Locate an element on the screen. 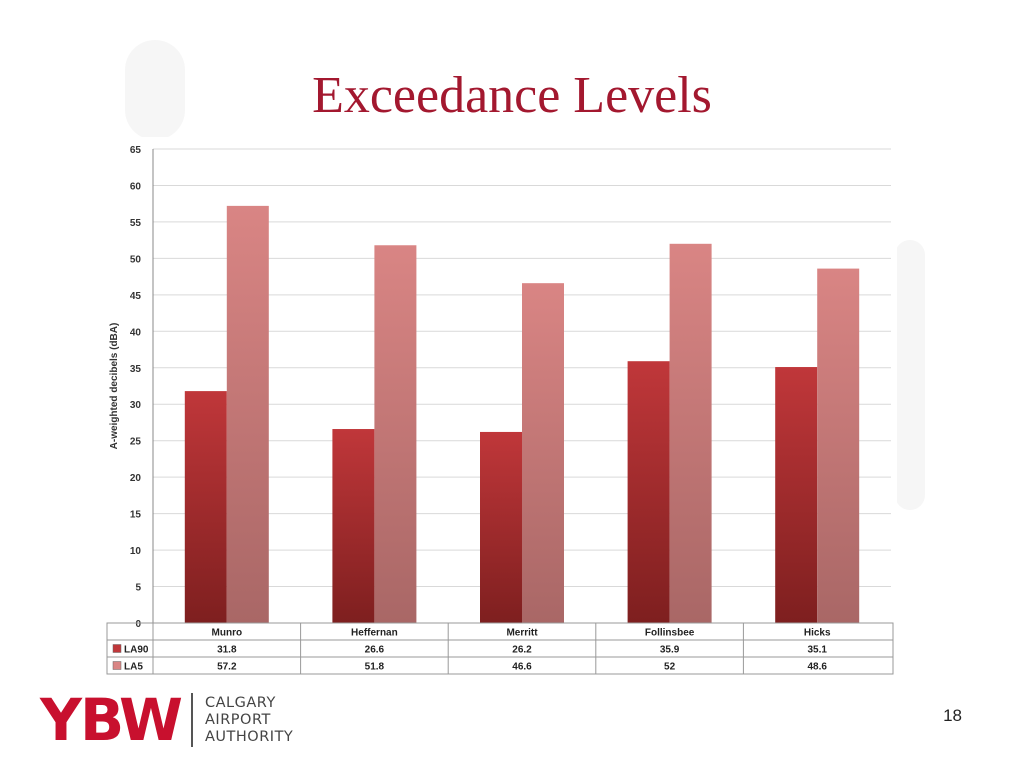 The width and height of the screenshot is (1024, 768). data-label: 26.6 is located at coordinates (375, 650).